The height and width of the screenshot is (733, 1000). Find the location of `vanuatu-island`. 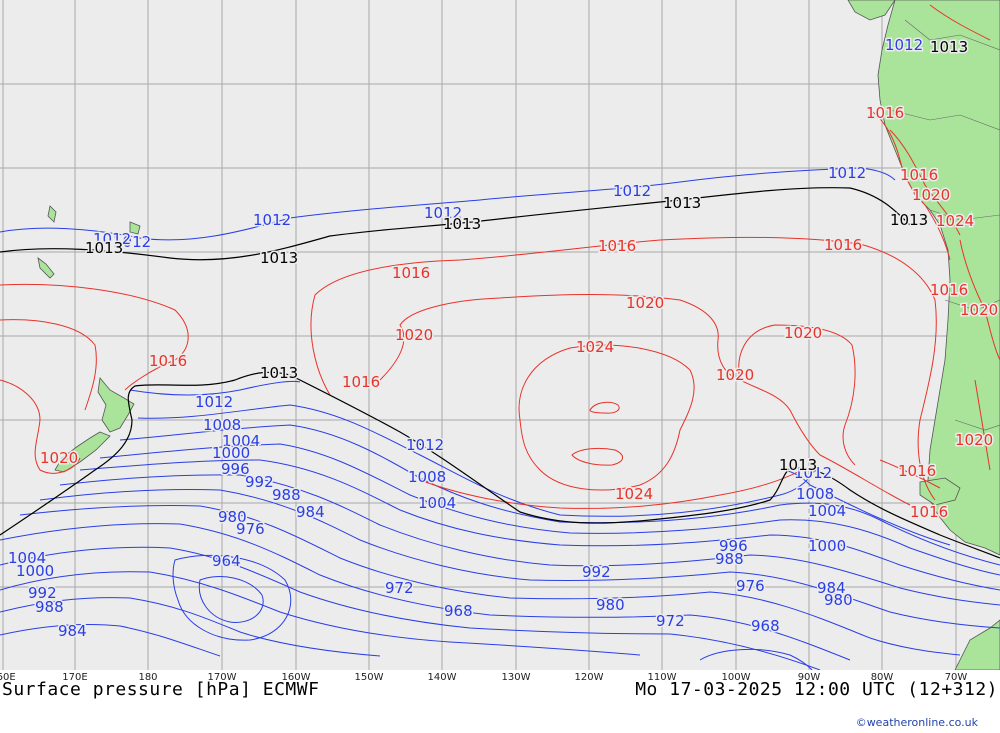

vanuatu-island is located at coordinates (52, 214).